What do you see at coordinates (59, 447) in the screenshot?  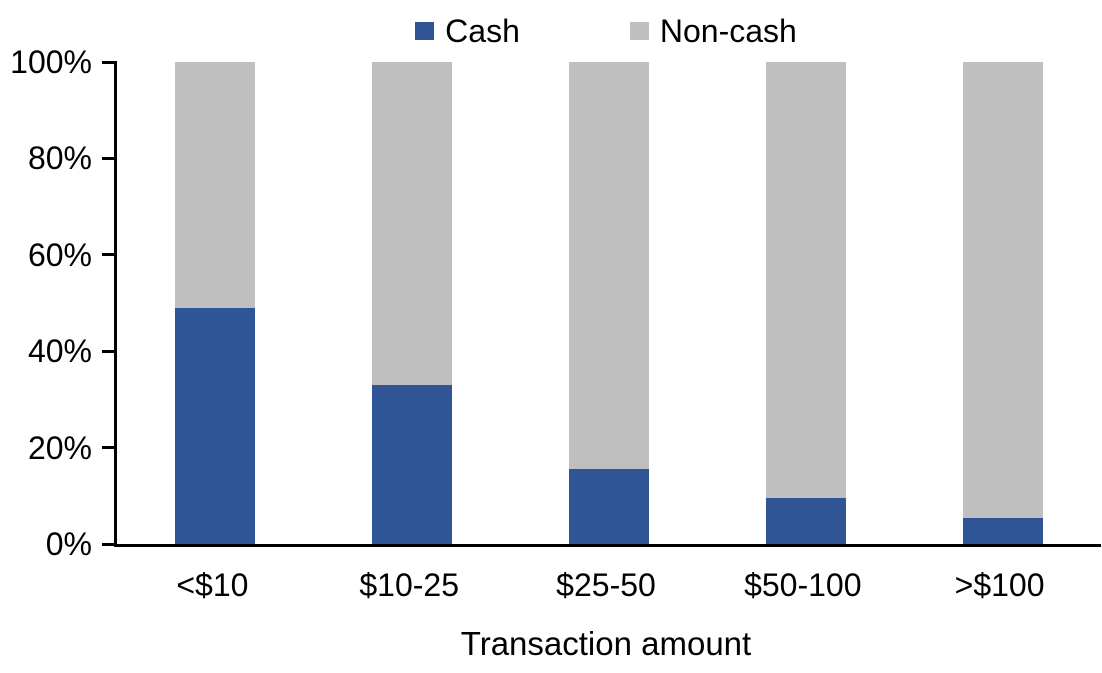 I see `y-tick-label: 20%` at bounding box center [59, 447].